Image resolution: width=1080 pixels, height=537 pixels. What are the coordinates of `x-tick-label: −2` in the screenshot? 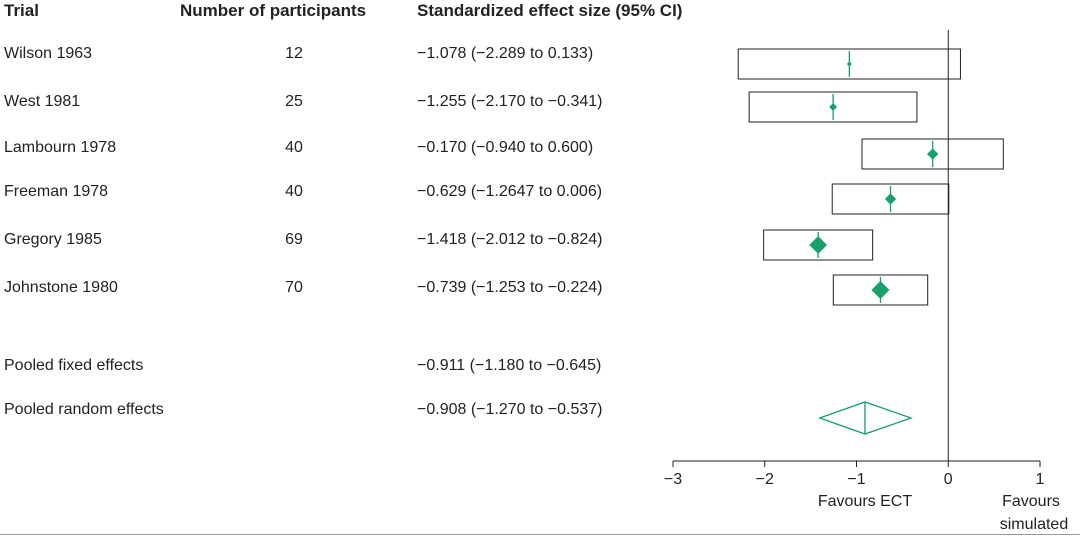 It's located at (765, 479).